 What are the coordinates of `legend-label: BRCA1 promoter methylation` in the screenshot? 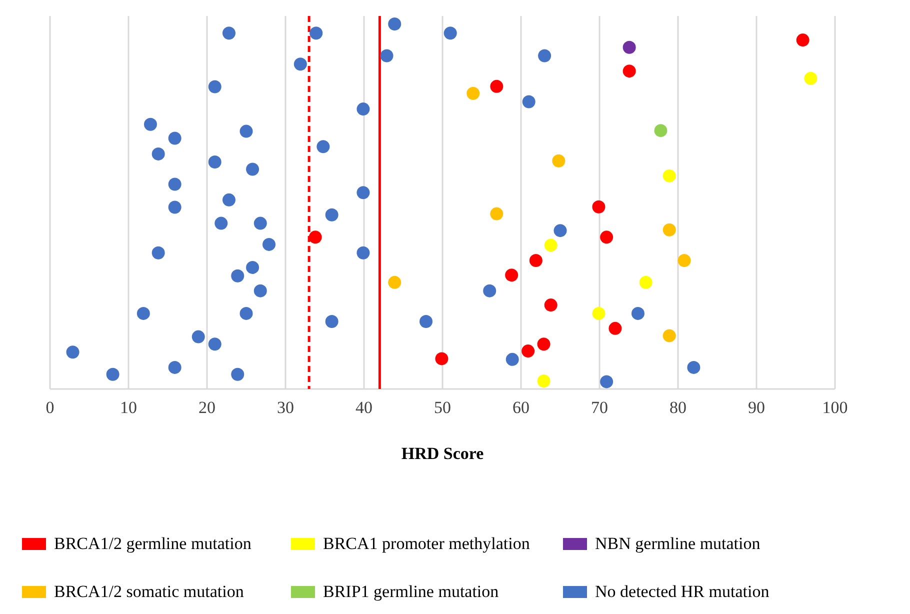 It's located at (426, 543).